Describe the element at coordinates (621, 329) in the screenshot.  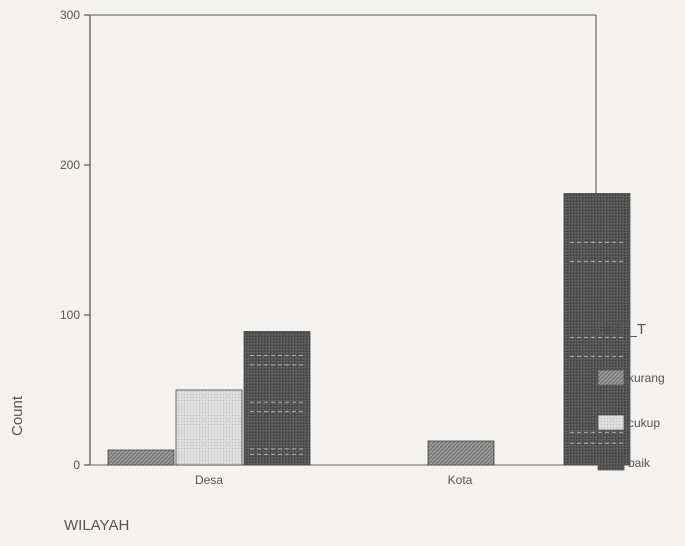
I see `legend-title: DMF_T` at that location.